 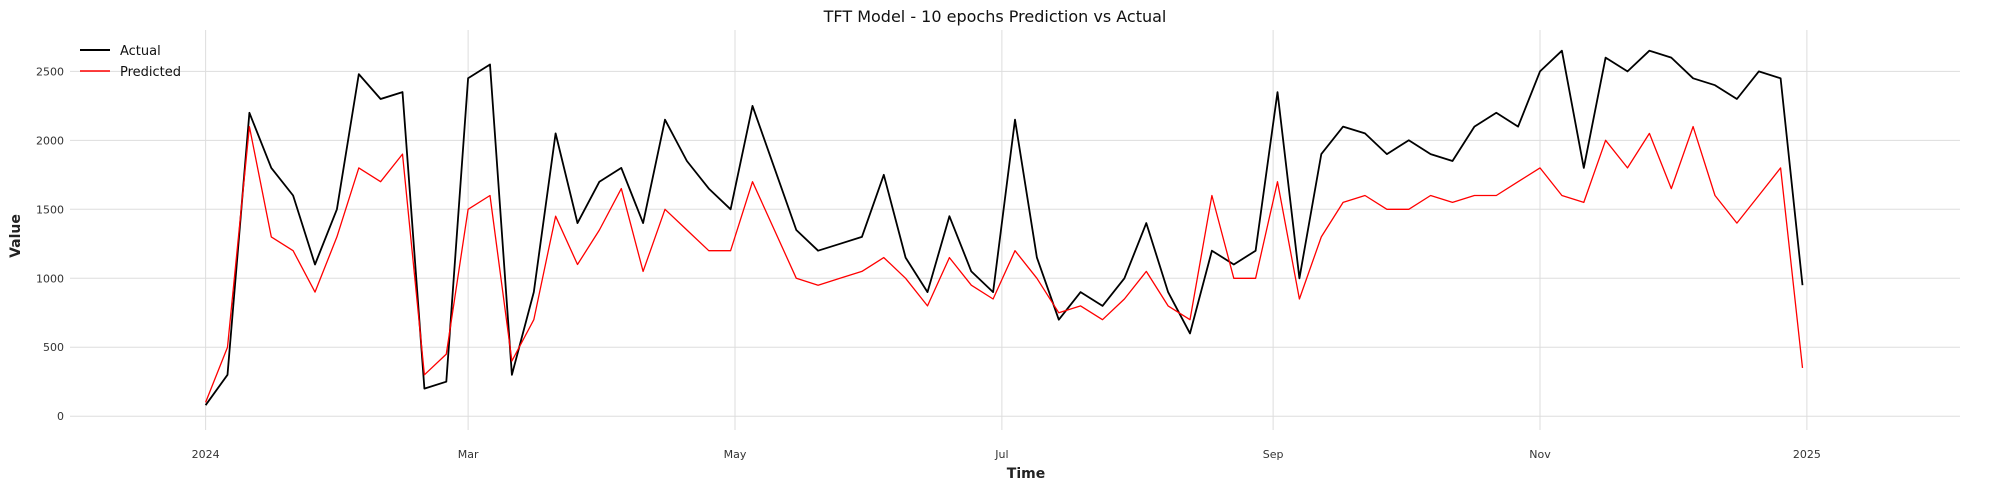 I want to click on legend: Actual Predicted, so click(x=130, y=62).